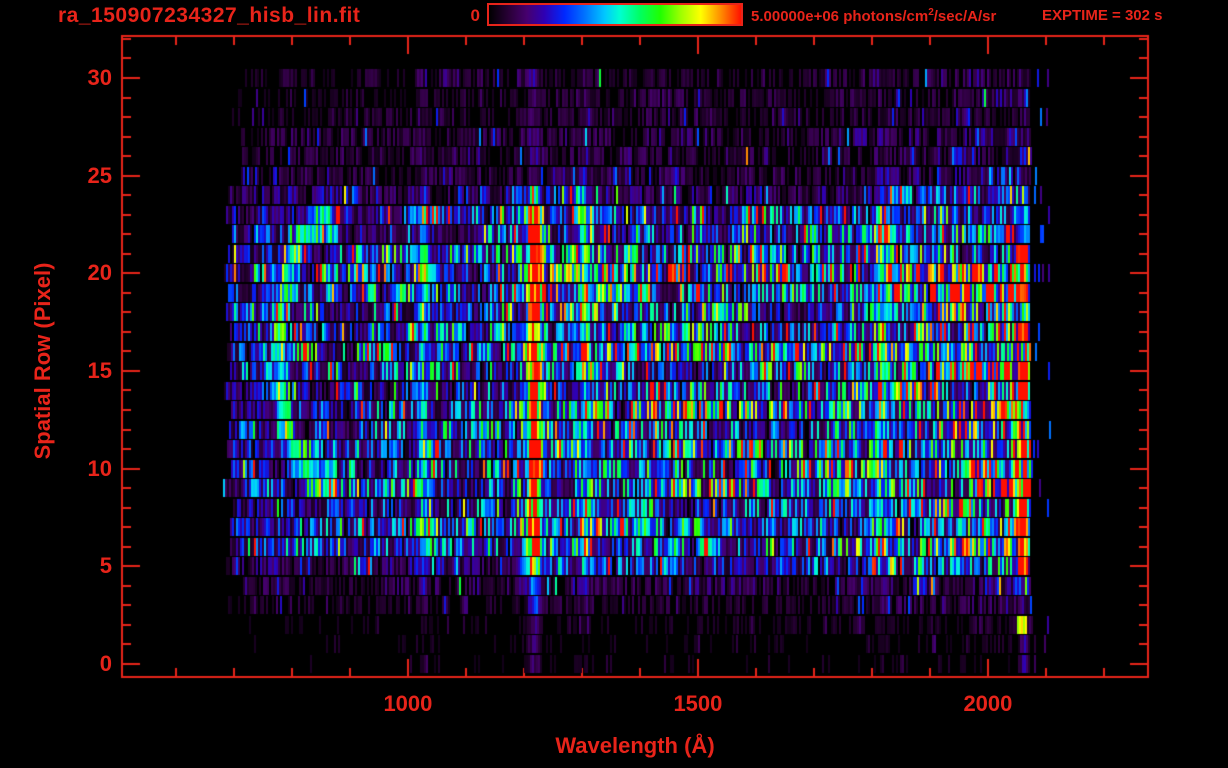 The image size is (1228, 768). I want to click on x-tick-label: 2000, so click(988, 703).